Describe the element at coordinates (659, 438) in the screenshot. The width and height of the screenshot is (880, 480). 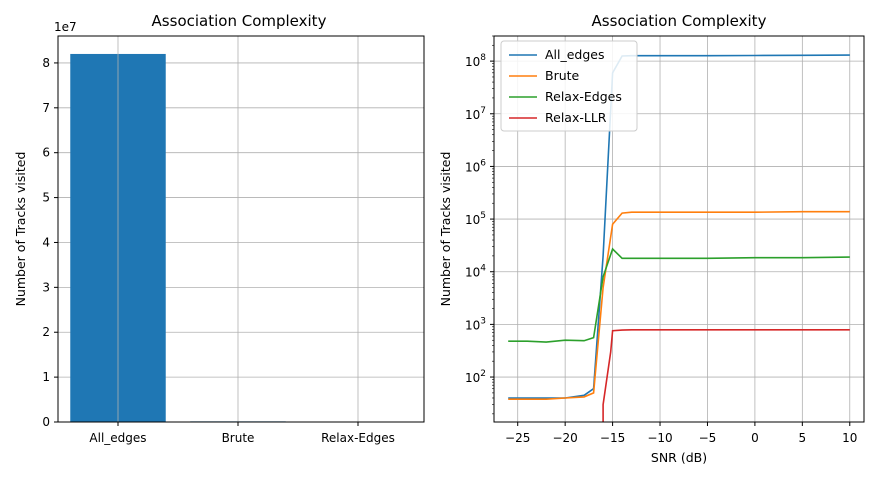
I see `right-x-tick-label: −10` at that location.